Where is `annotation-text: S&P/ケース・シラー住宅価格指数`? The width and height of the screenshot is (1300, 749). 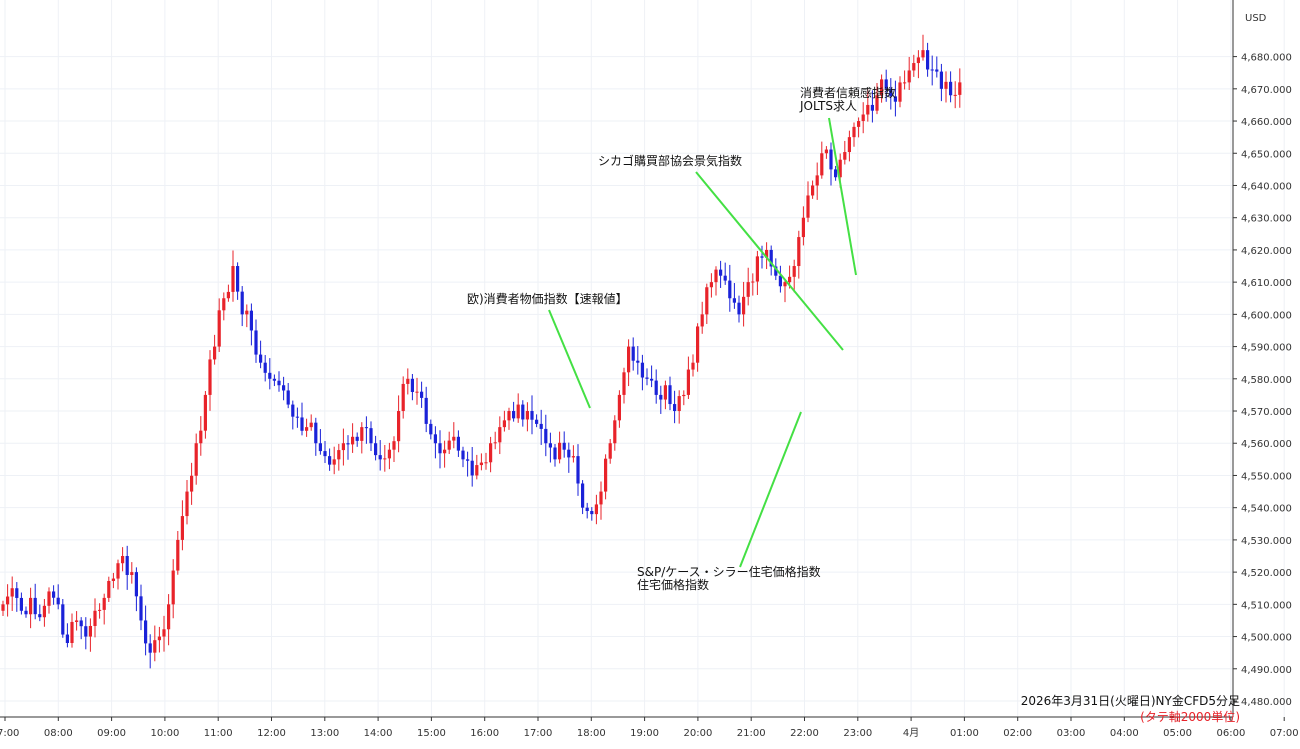
annotation-text: S&P/ケース・シラー住宅価格指数 is located at coordinates (729, 571).